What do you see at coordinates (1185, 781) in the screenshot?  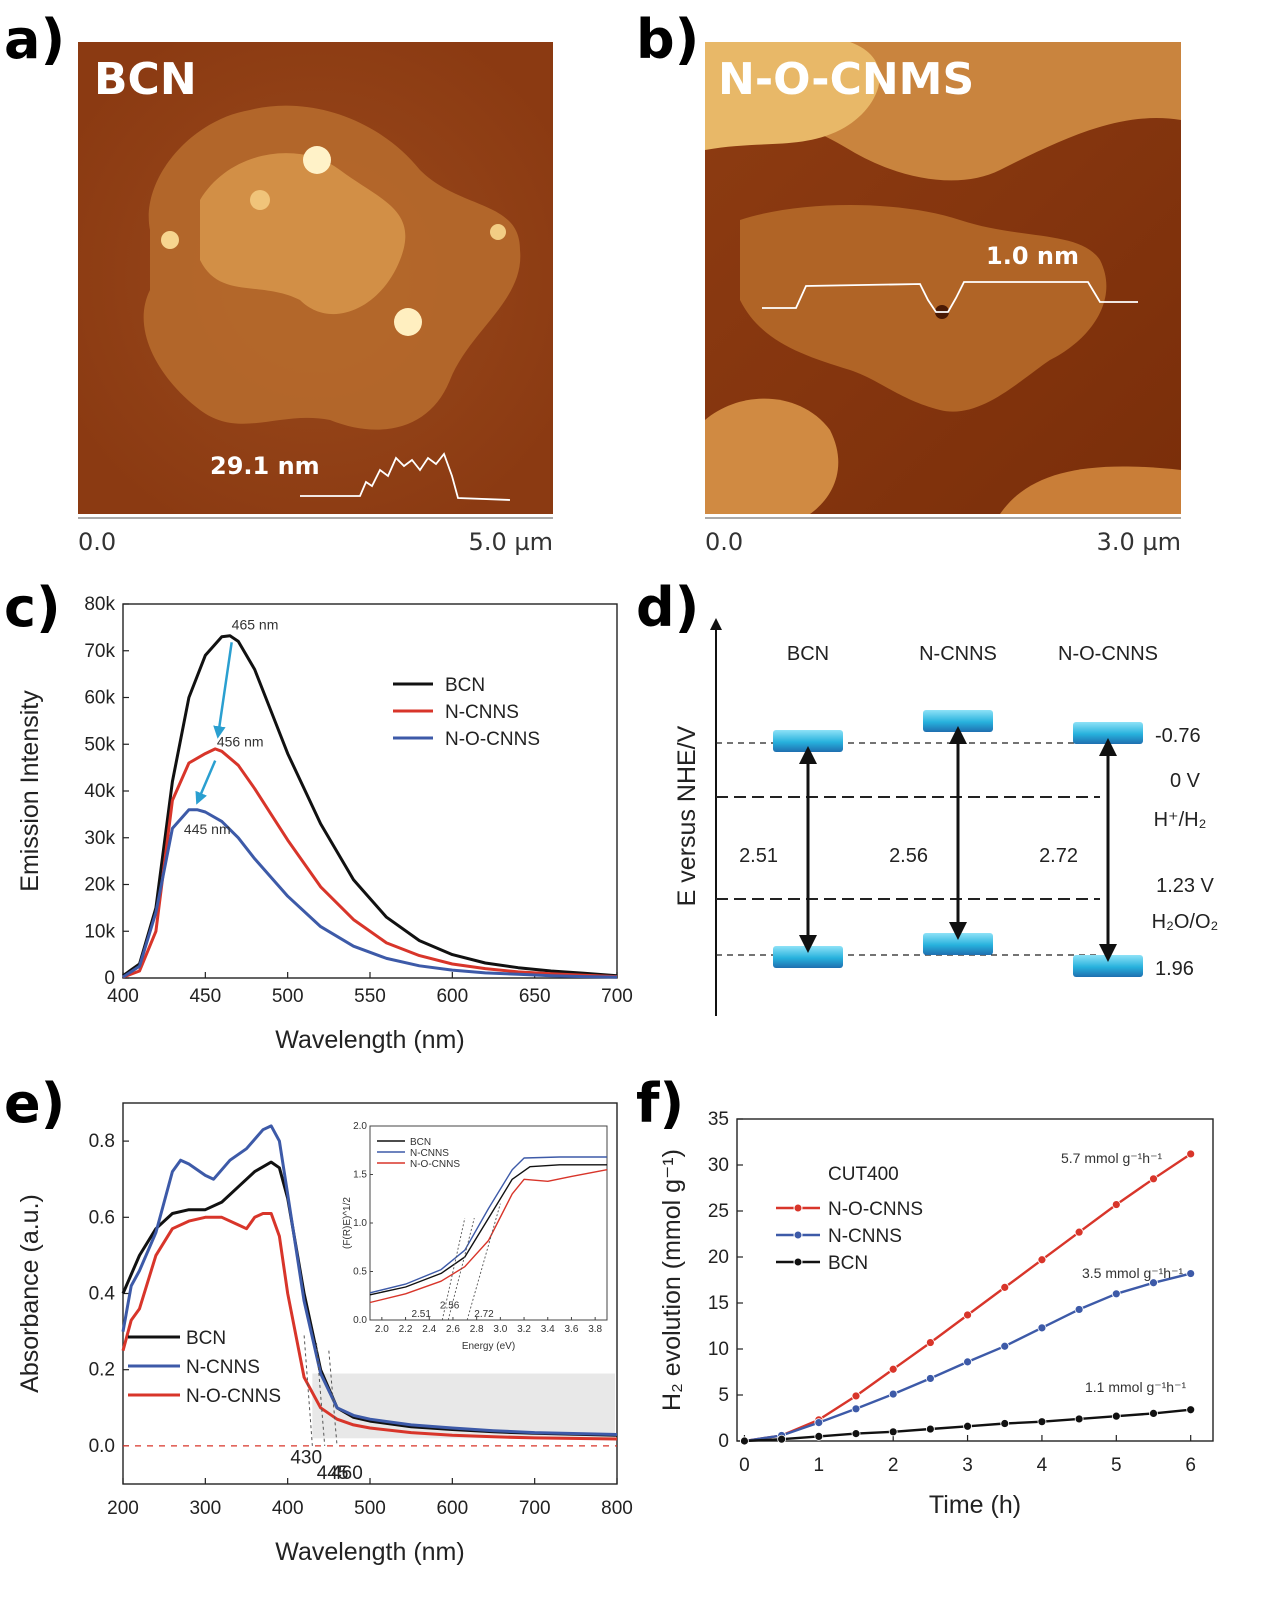 I see `h-level-v: 0 V` at bounding box center [1185, 781].